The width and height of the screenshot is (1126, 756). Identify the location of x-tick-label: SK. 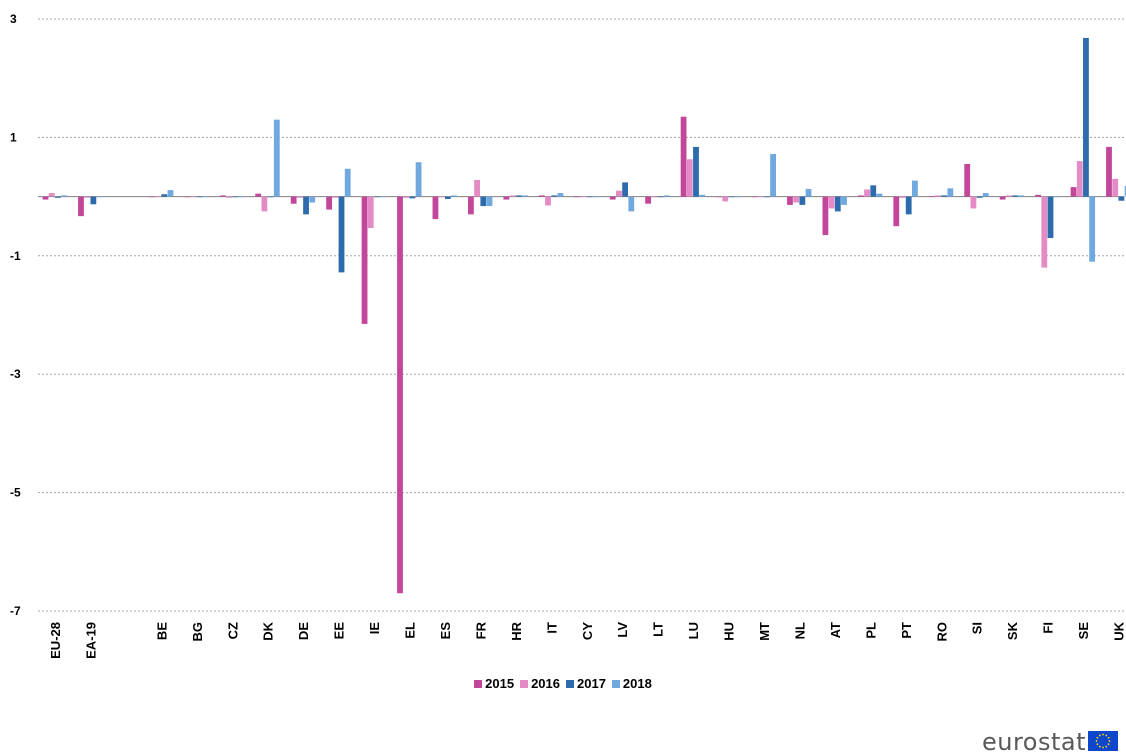
(1012, 630).